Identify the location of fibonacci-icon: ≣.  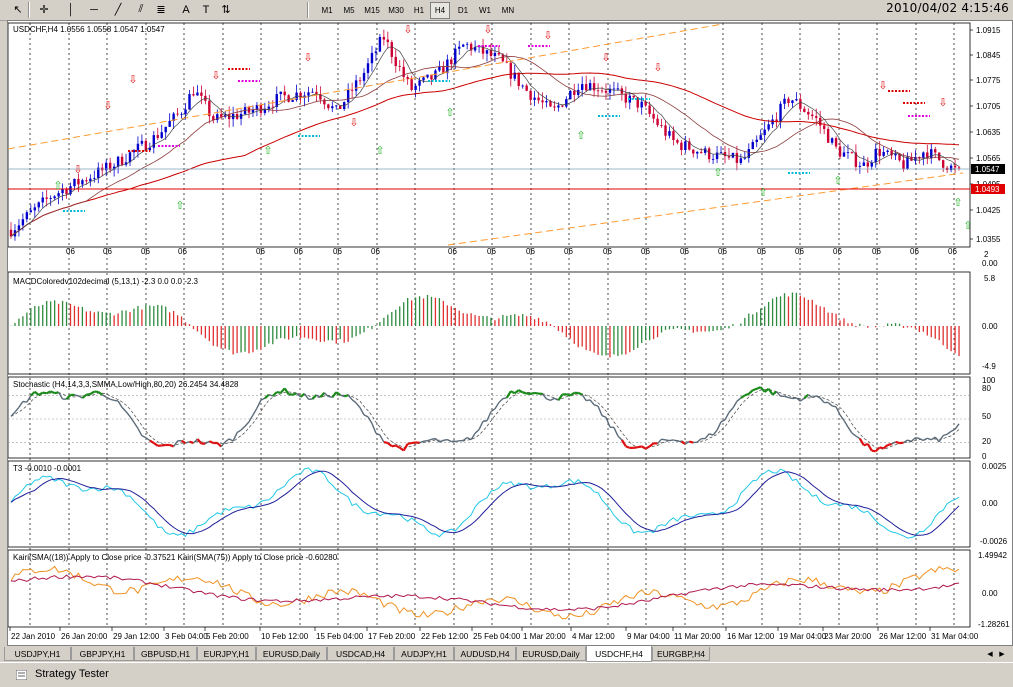
(161, 9).